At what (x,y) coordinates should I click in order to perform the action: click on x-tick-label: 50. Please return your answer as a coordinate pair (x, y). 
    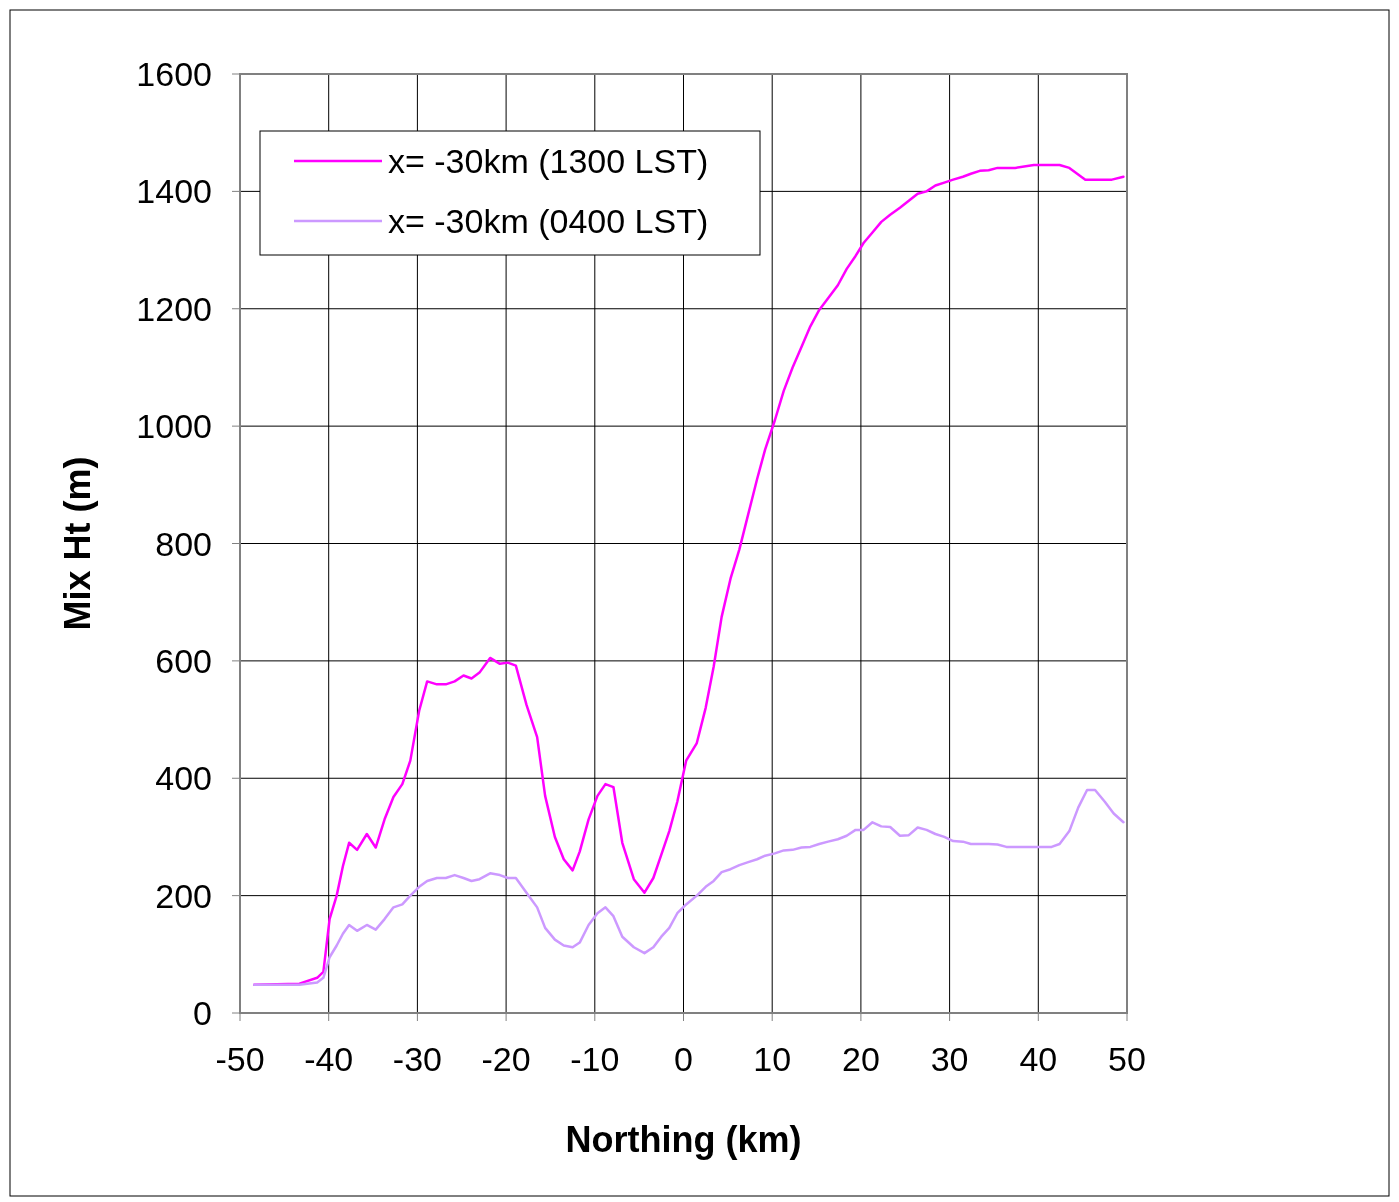
    Looking at the image, I should click on (1127, 1059).